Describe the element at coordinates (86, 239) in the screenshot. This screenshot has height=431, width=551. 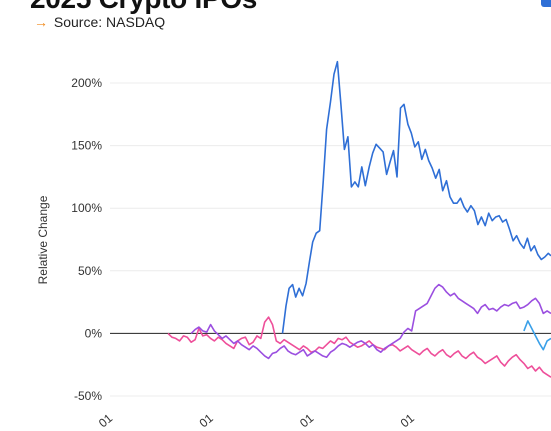
I see `y-tick-labels: 200% 150% 100% 50% 0% -50%` at that location.